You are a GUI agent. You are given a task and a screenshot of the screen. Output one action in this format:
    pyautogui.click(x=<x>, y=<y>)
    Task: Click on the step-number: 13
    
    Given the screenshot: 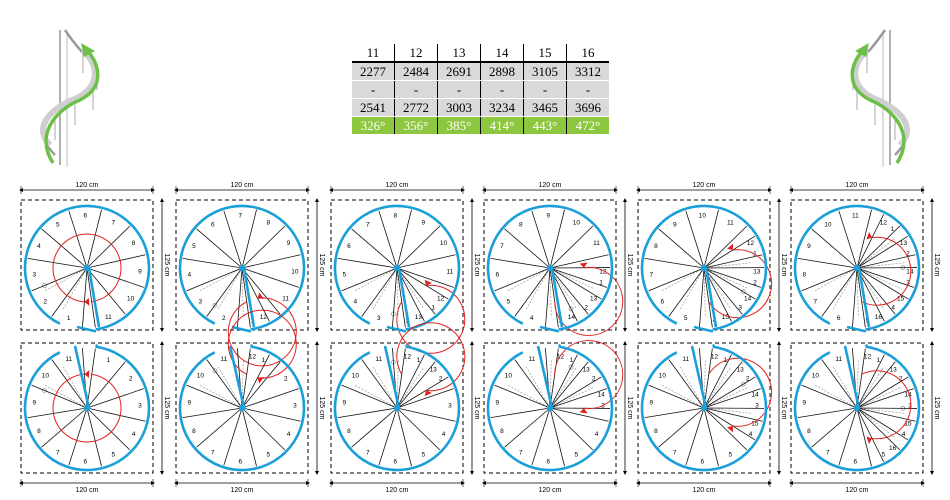 What is the action you would take?
    pyautogui.click(x=904, y=243)
    